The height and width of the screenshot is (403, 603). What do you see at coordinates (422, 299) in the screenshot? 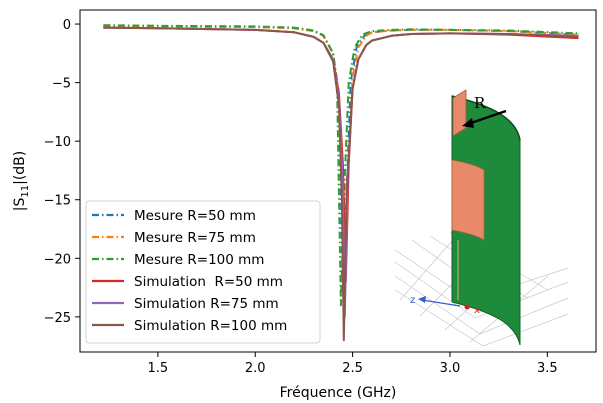
I see `z-axis-arrowhead` at bounding box center [422, 299].